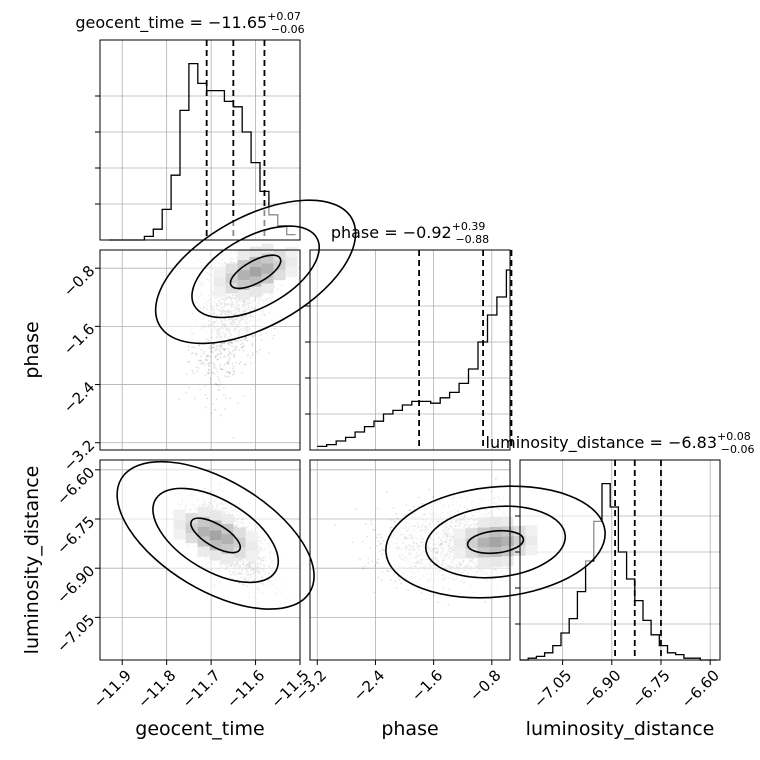 This screenshot has width=760, height=760. I want to click on y-axis-label: luminosity_distance, so click(32, 560).